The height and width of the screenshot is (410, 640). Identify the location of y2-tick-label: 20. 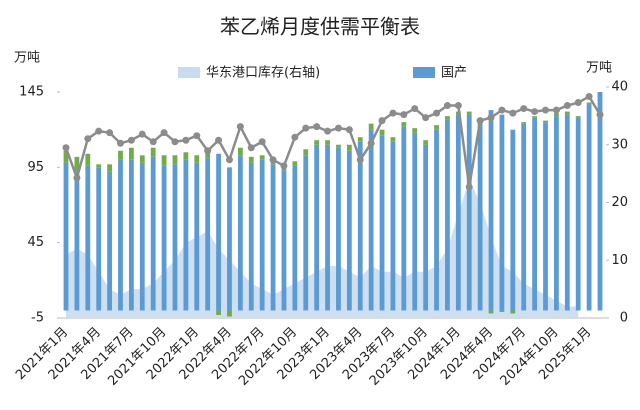
(619, 202).